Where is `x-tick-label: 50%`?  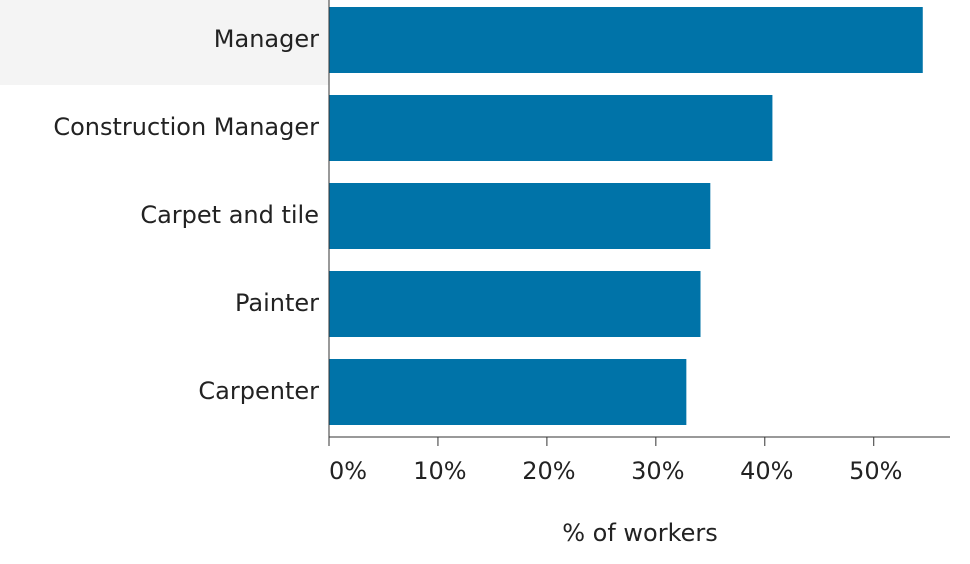 x-tick-label: 50% is located at coordinates (875, 471).